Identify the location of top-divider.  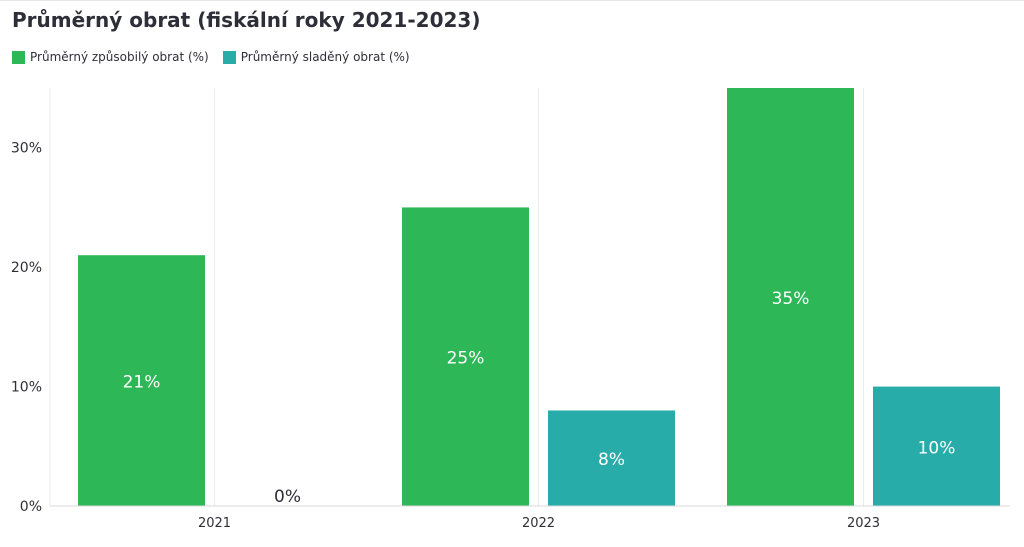
(512, 0).